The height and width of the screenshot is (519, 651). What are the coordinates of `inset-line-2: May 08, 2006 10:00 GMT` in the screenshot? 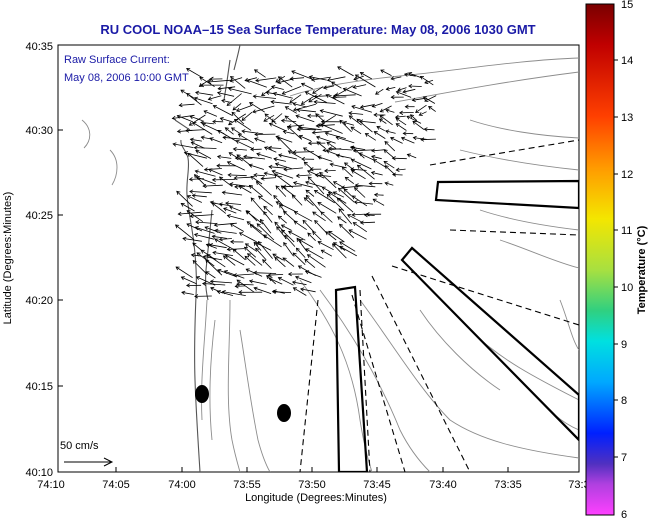 It's located at (126, 78).